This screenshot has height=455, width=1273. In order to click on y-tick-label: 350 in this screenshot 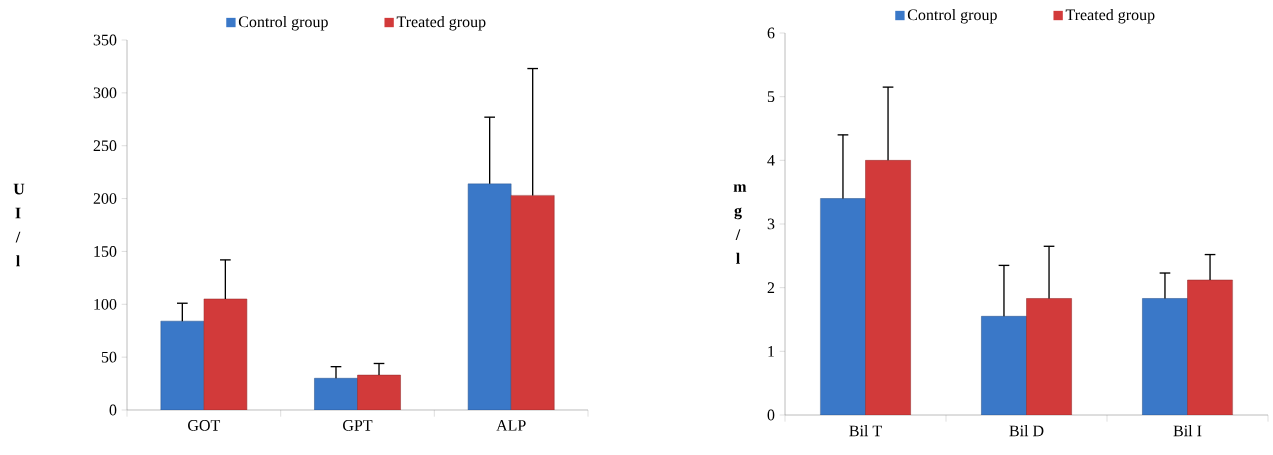, I will do `click(105, 40)`.